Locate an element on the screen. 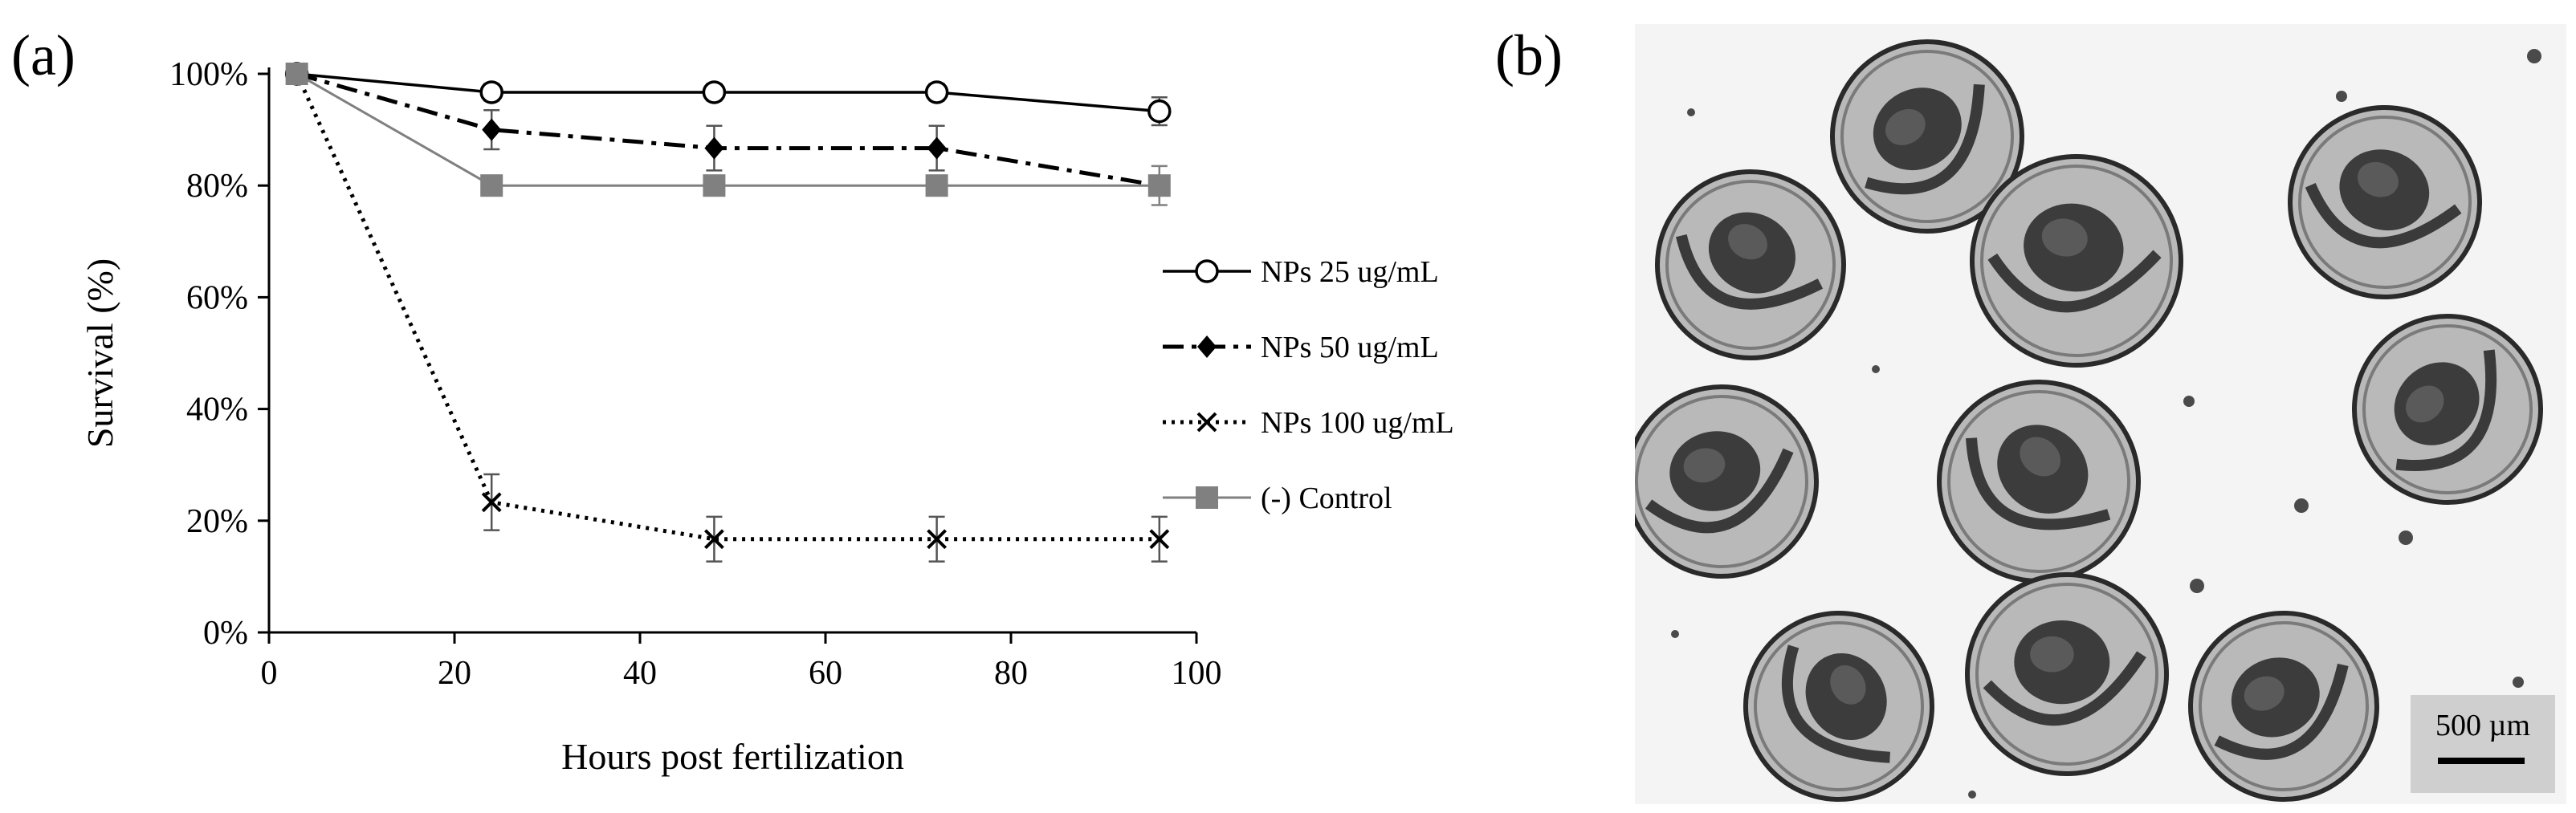 This screenshot has width=2576, height=813. y-tick-label: 20% is located at coordinates (217, 521).